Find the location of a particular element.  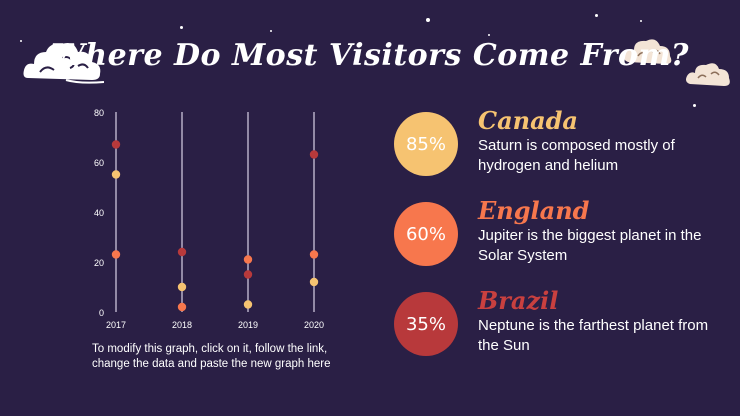

percent-badge: 85% is located at coordinates (426, 144).